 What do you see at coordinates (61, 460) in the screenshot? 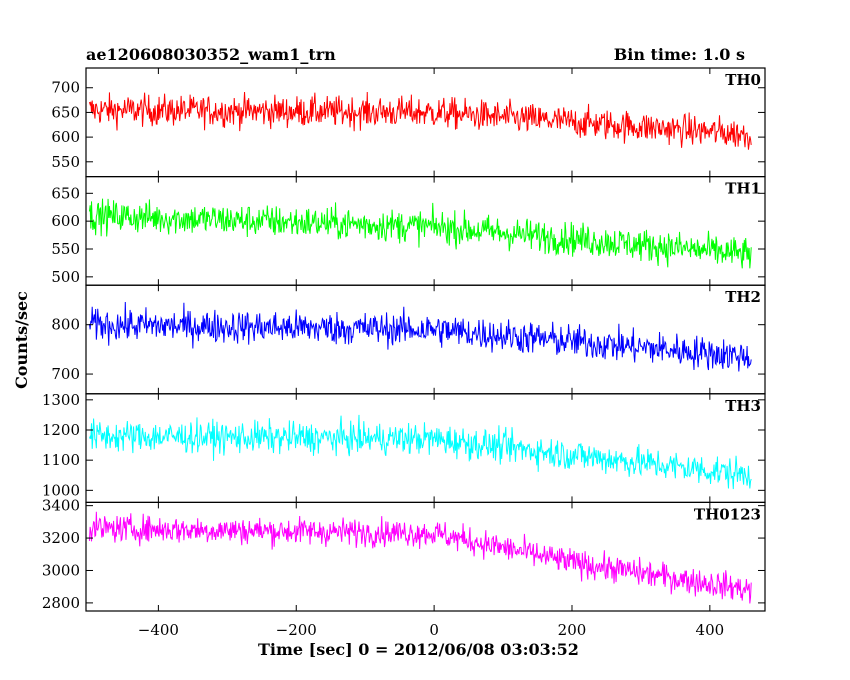
I see `y-tick-label-th3: 1100` at bounding box center [61, 460].